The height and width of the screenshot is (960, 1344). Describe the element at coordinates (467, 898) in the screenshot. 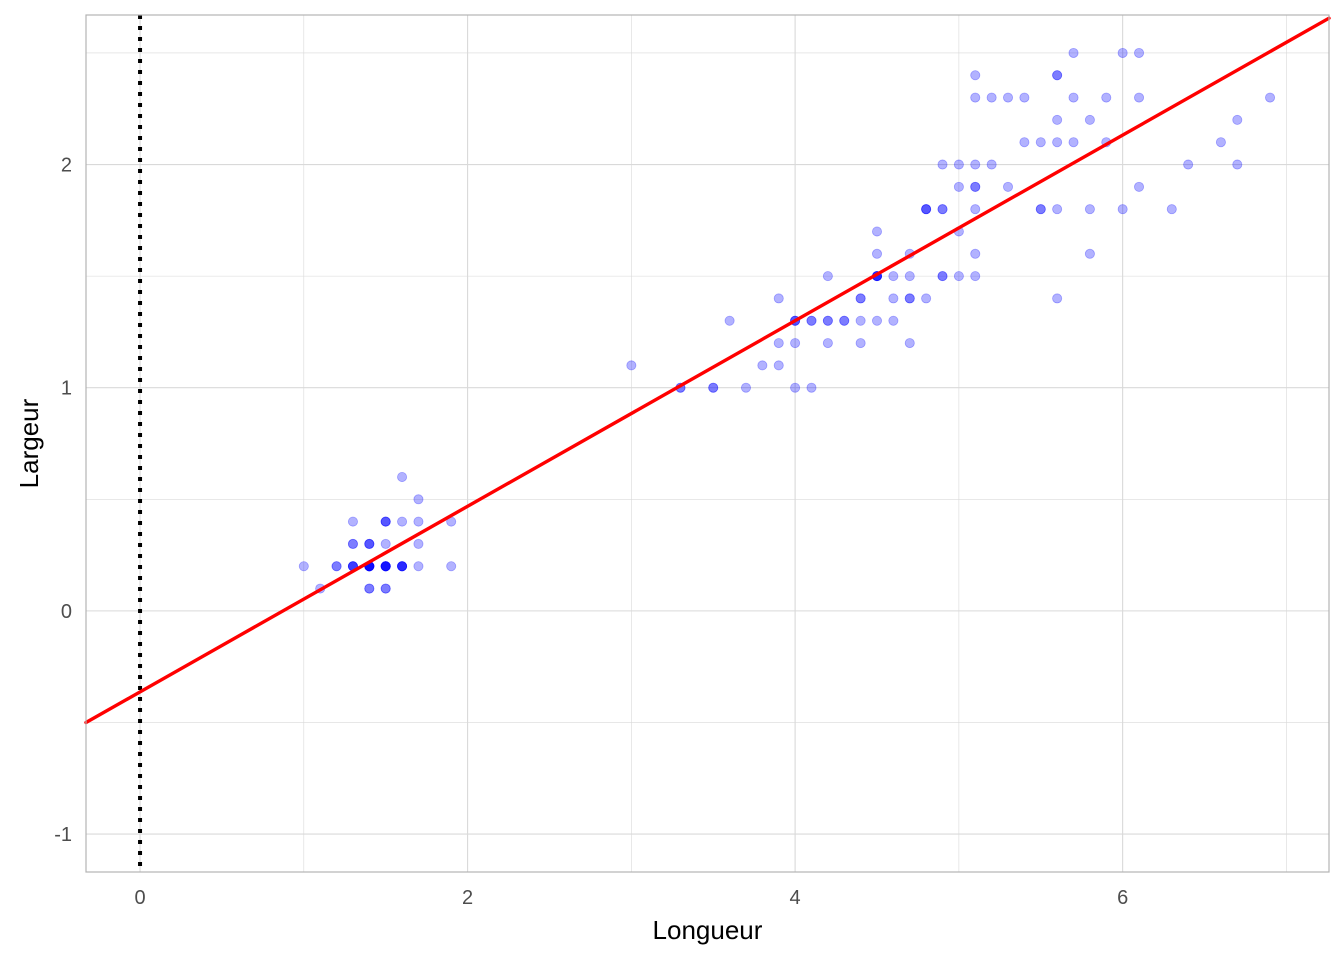

I see `x-tick-label: 2` at that location.